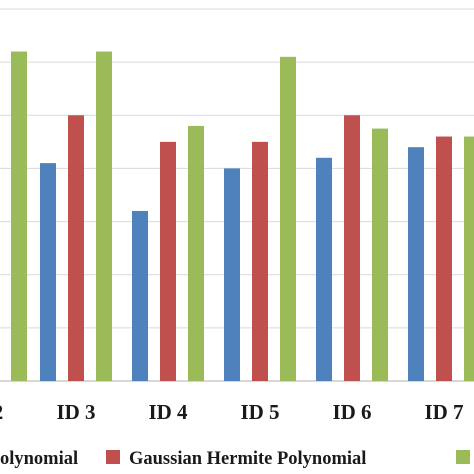 The image size is (474, 474). Describe the element at coordinates (232, 412) in the screenshot. I see `x-tick-labels: 2 ID 3 ID 4 ID 5 ID 6 ID 7` at that location.